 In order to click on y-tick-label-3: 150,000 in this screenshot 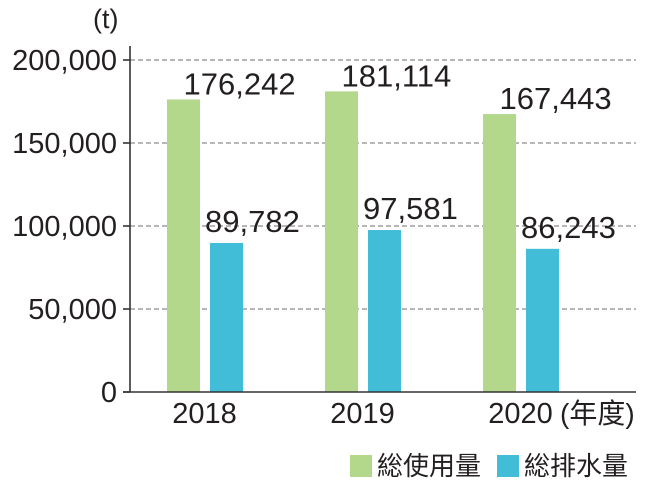, I will do `click(64, 144)`.